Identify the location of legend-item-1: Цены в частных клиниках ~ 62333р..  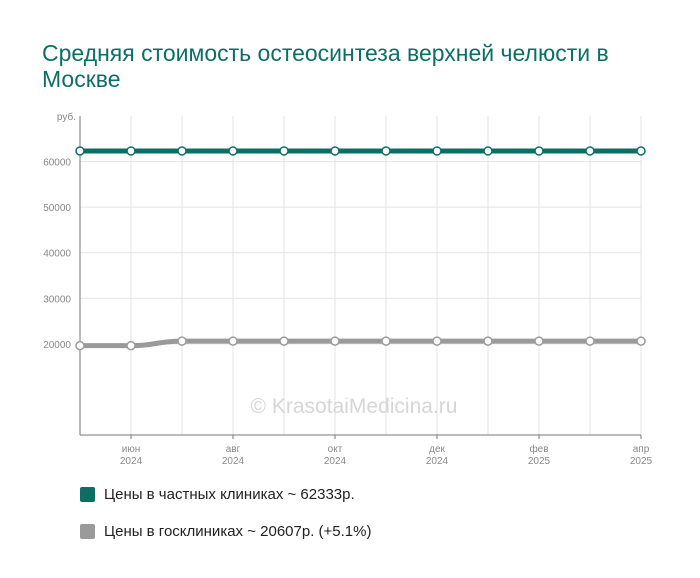
(225, 494).